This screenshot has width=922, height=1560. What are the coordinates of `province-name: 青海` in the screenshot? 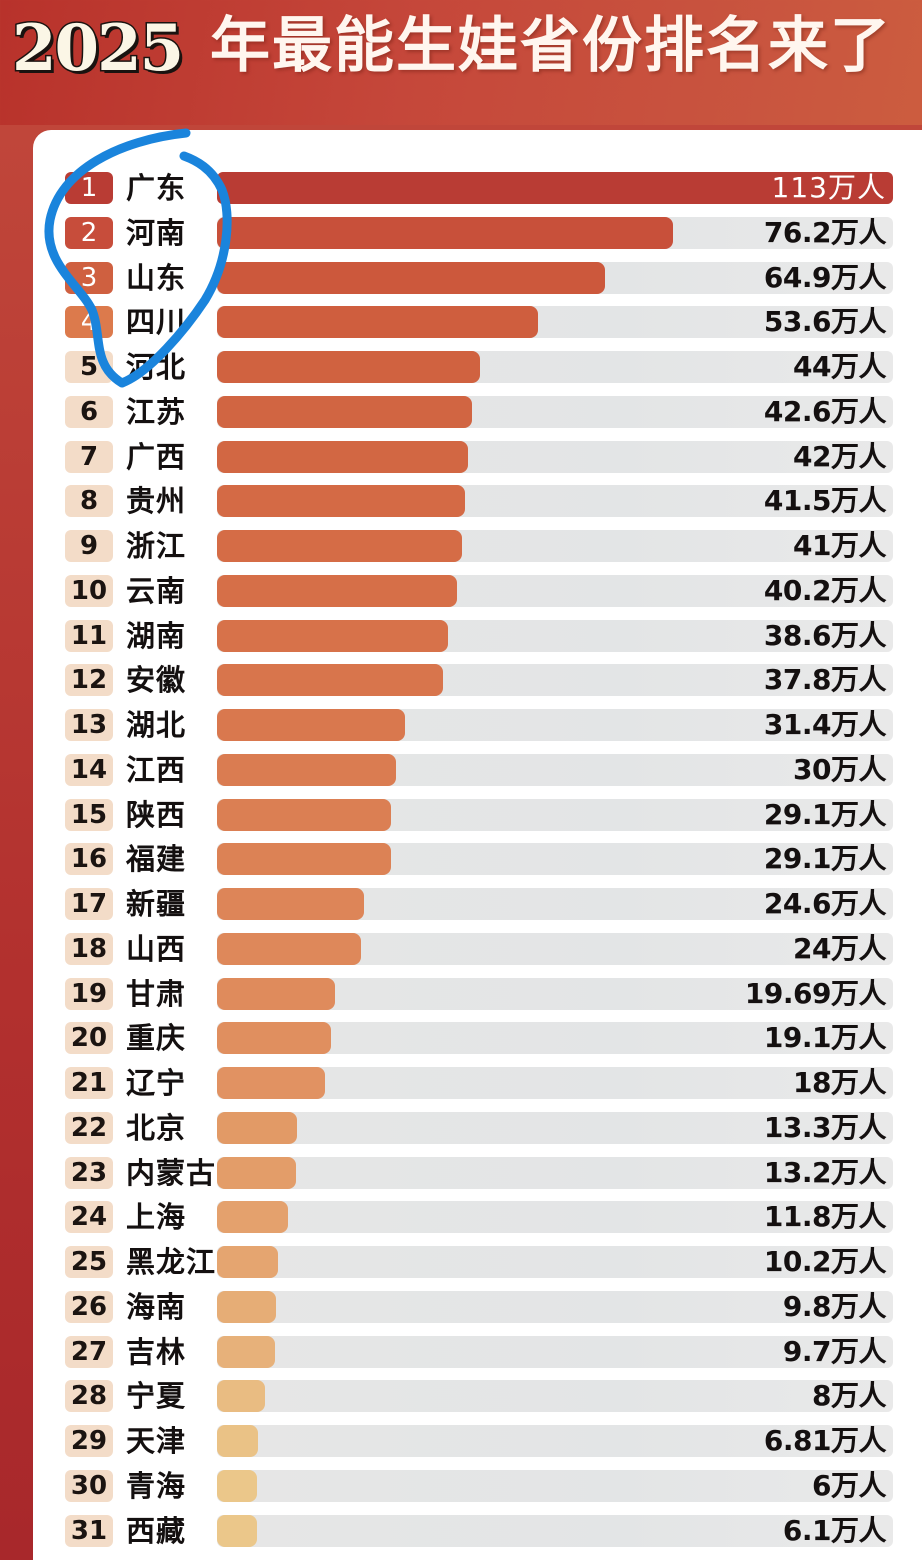 It's located at (156, 1485).